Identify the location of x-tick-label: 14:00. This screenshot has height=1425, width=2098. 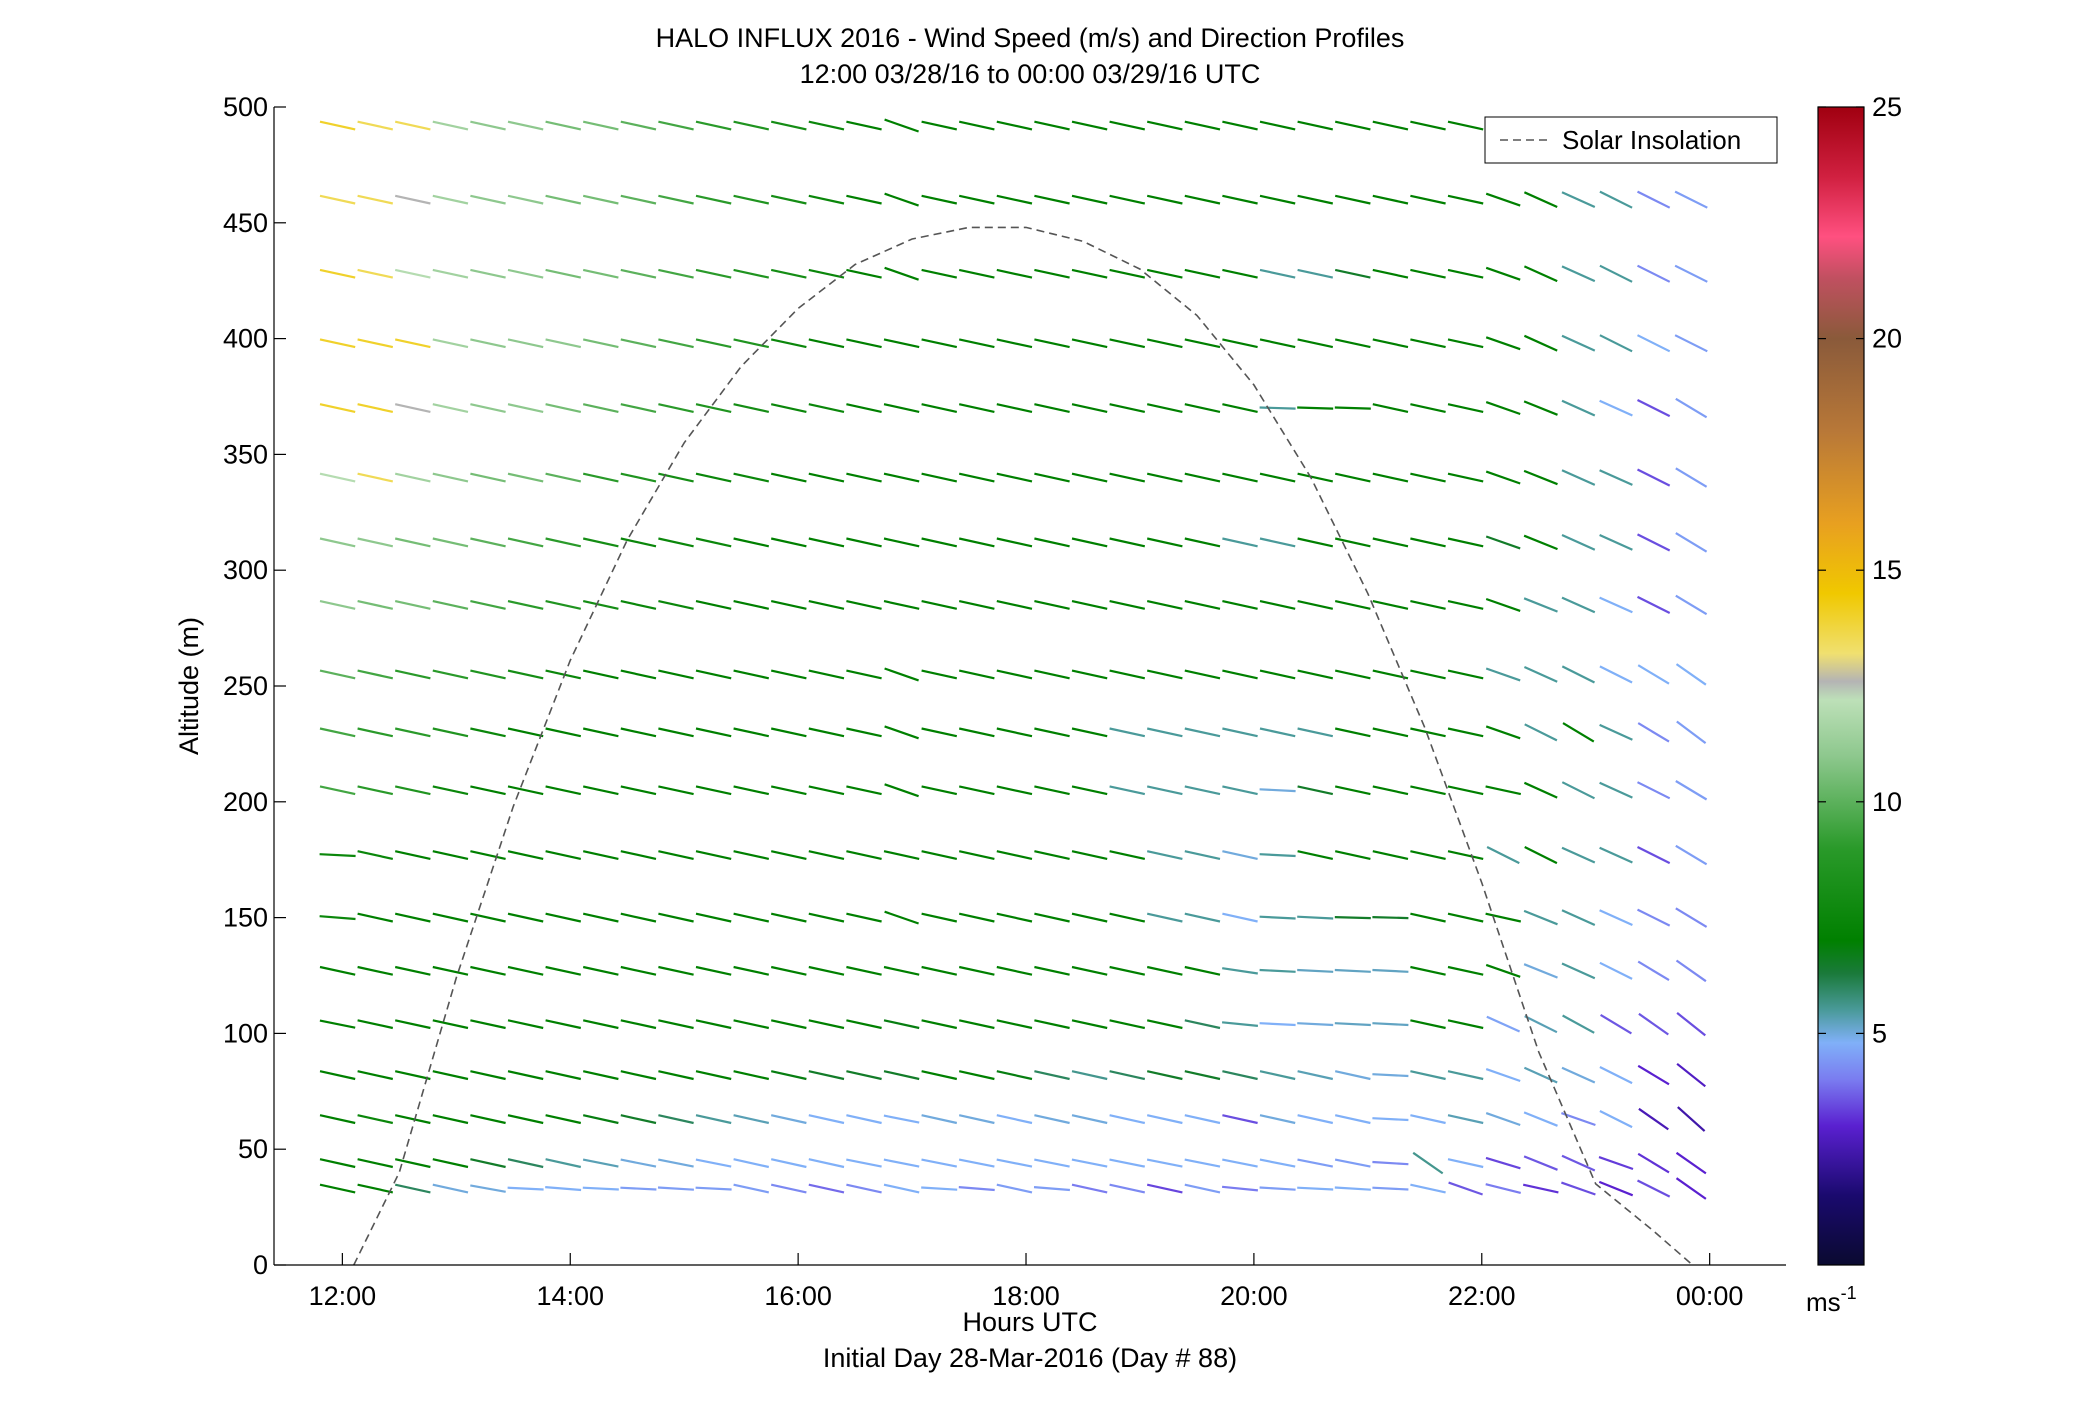
(570, 1296).